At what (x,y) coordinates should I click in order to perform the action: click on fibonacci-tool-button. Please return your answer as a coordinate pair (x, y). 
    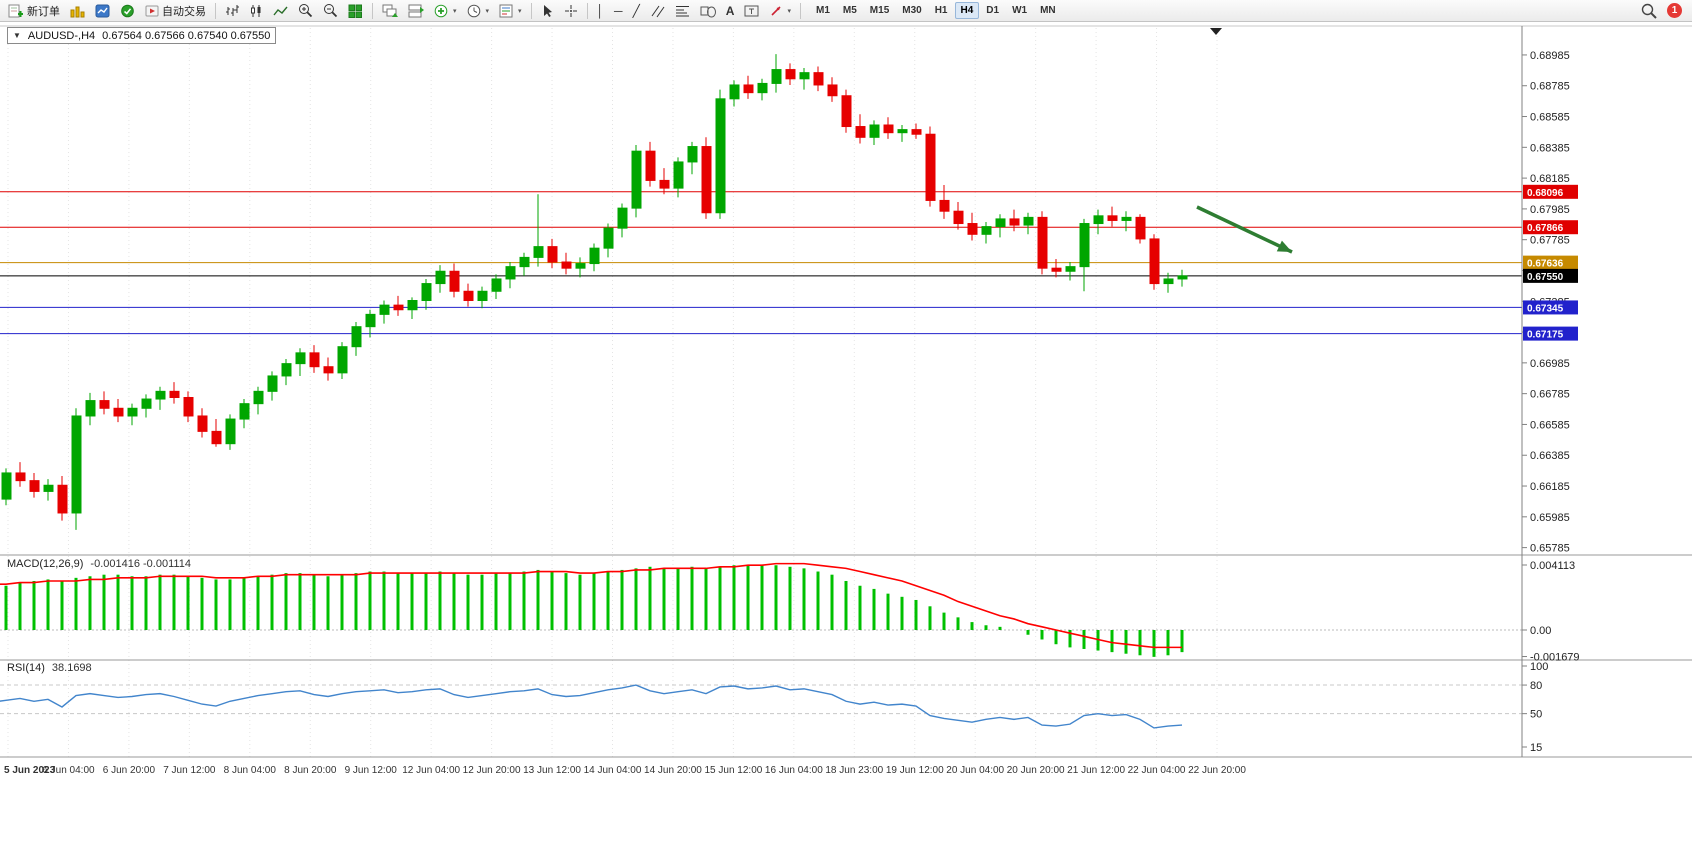
    Looking at the image, I should click on (682, 11).